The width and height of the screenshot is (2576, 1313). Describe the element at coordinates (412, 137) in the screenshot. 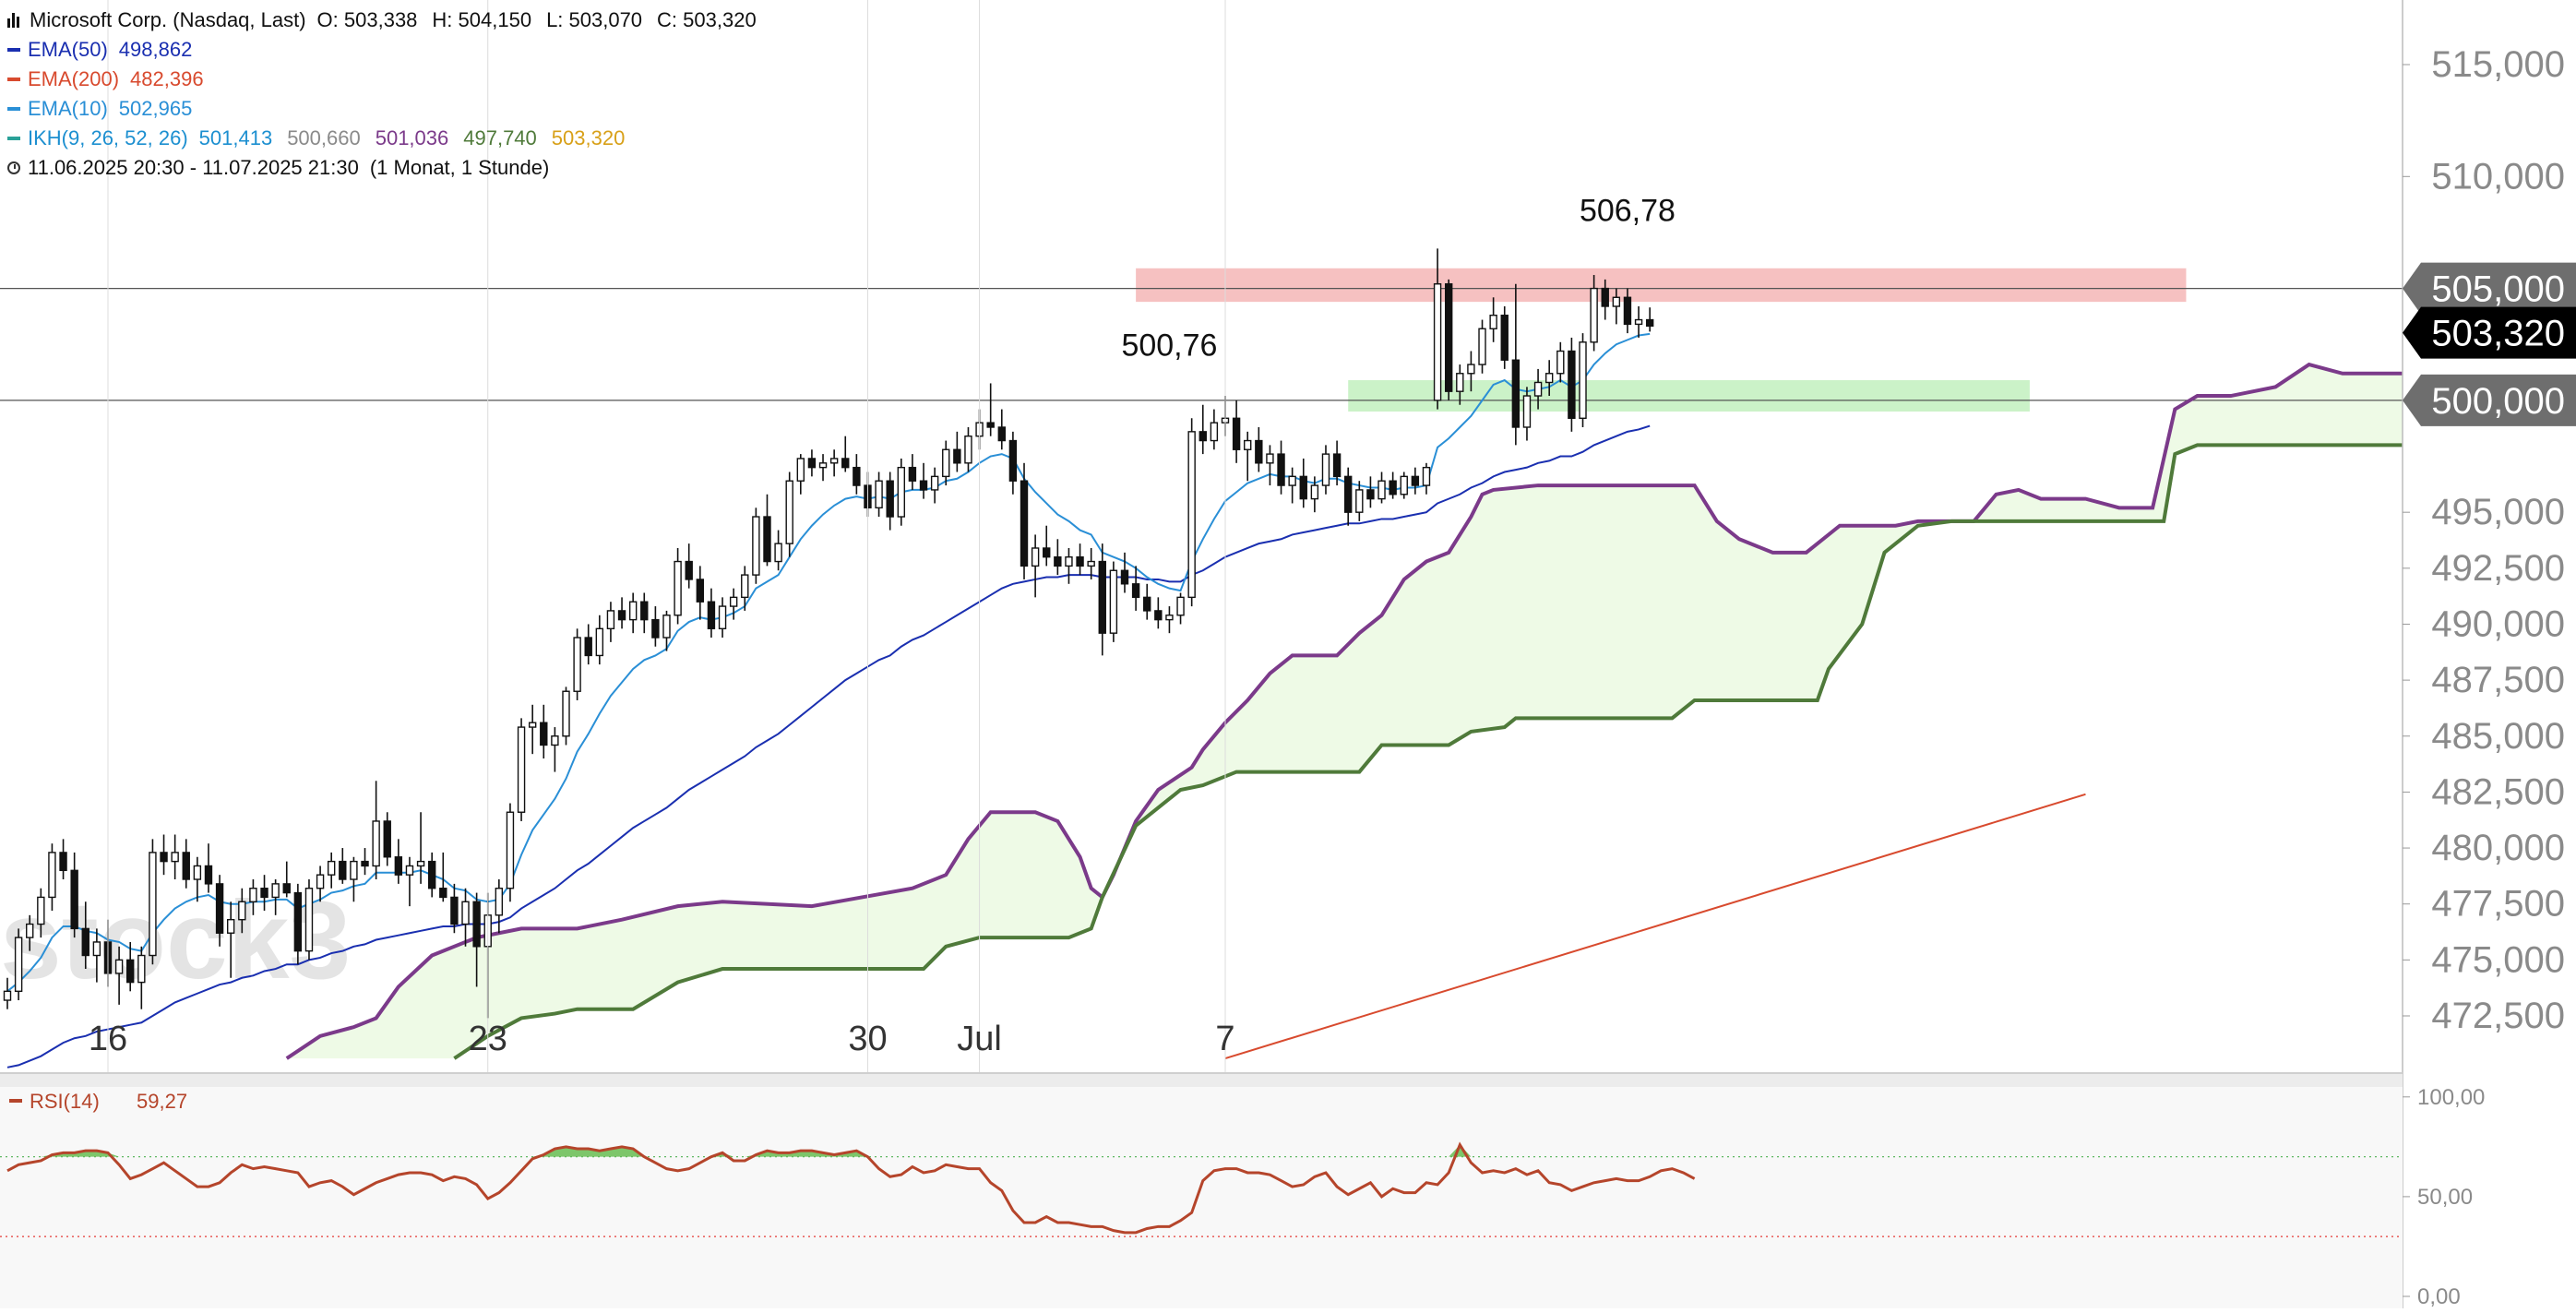

I see `ikh-senkou-a-value: 501,036` at that location.